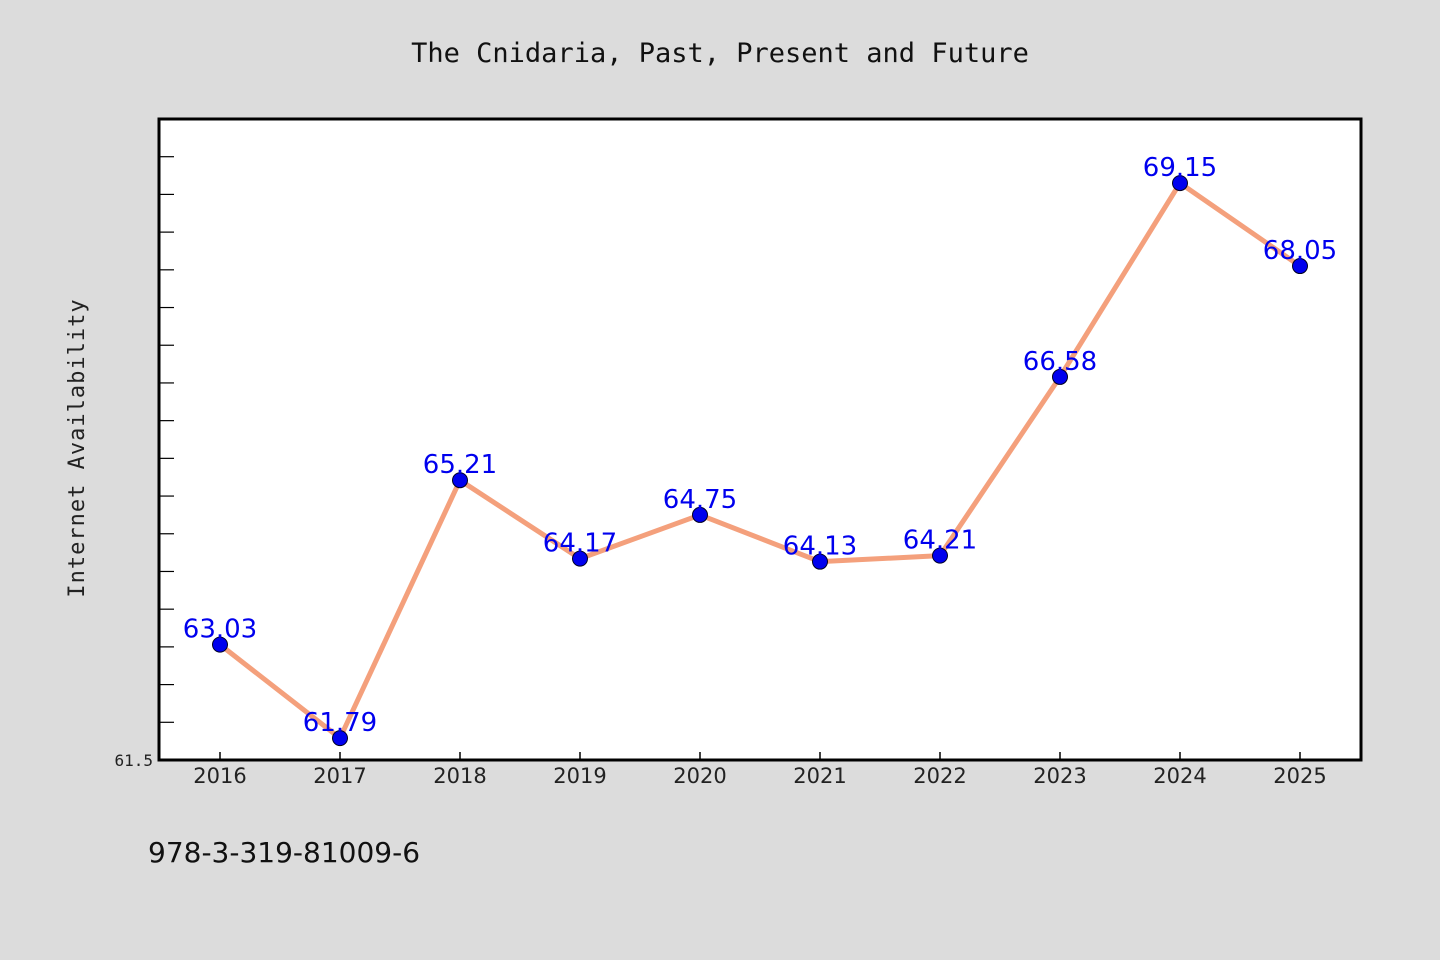 This screenshot has height=960, width=1440. What do you see at coordinates (133, 760) in the screenshot?
I see `y-tick-label: 61.5` at bounding box center [133, 760].